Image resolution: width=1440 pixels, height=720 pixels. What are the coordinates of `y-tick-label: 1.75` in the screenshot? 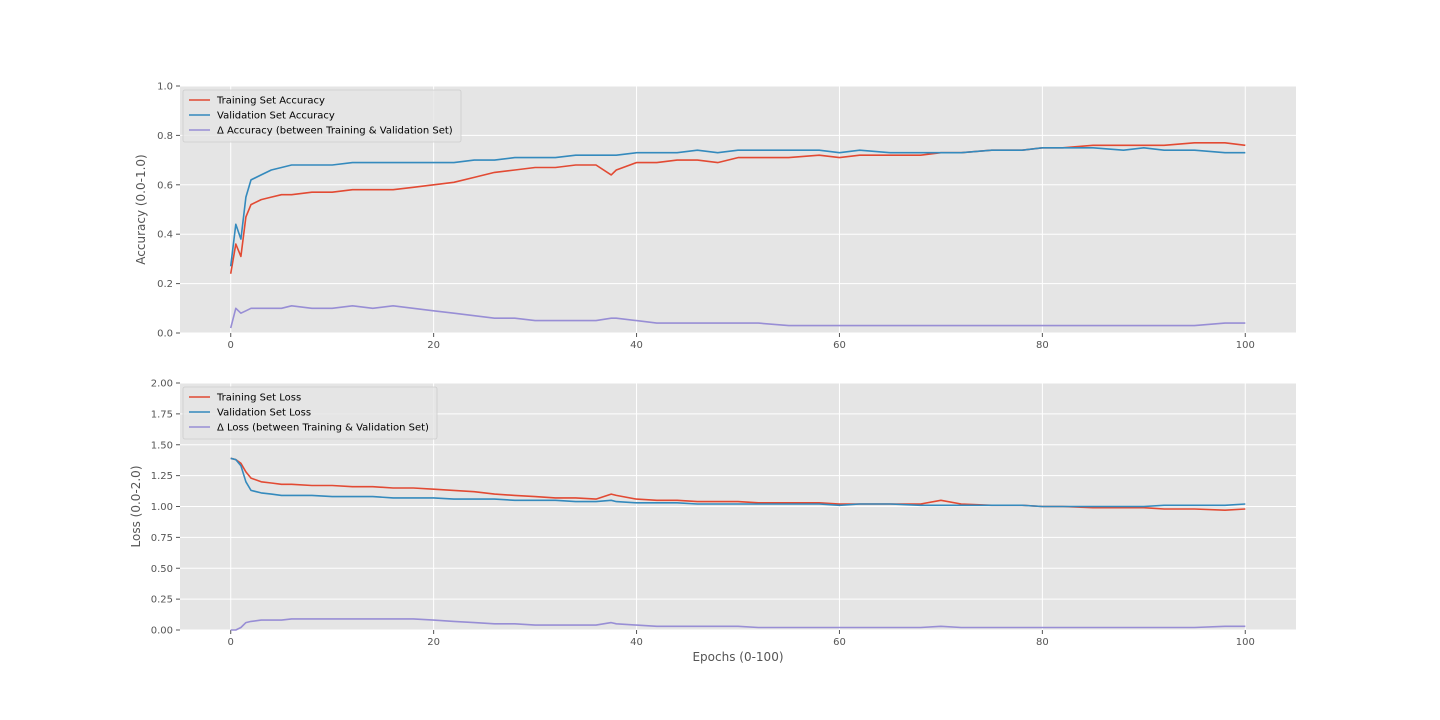 It's located at (162, 414).